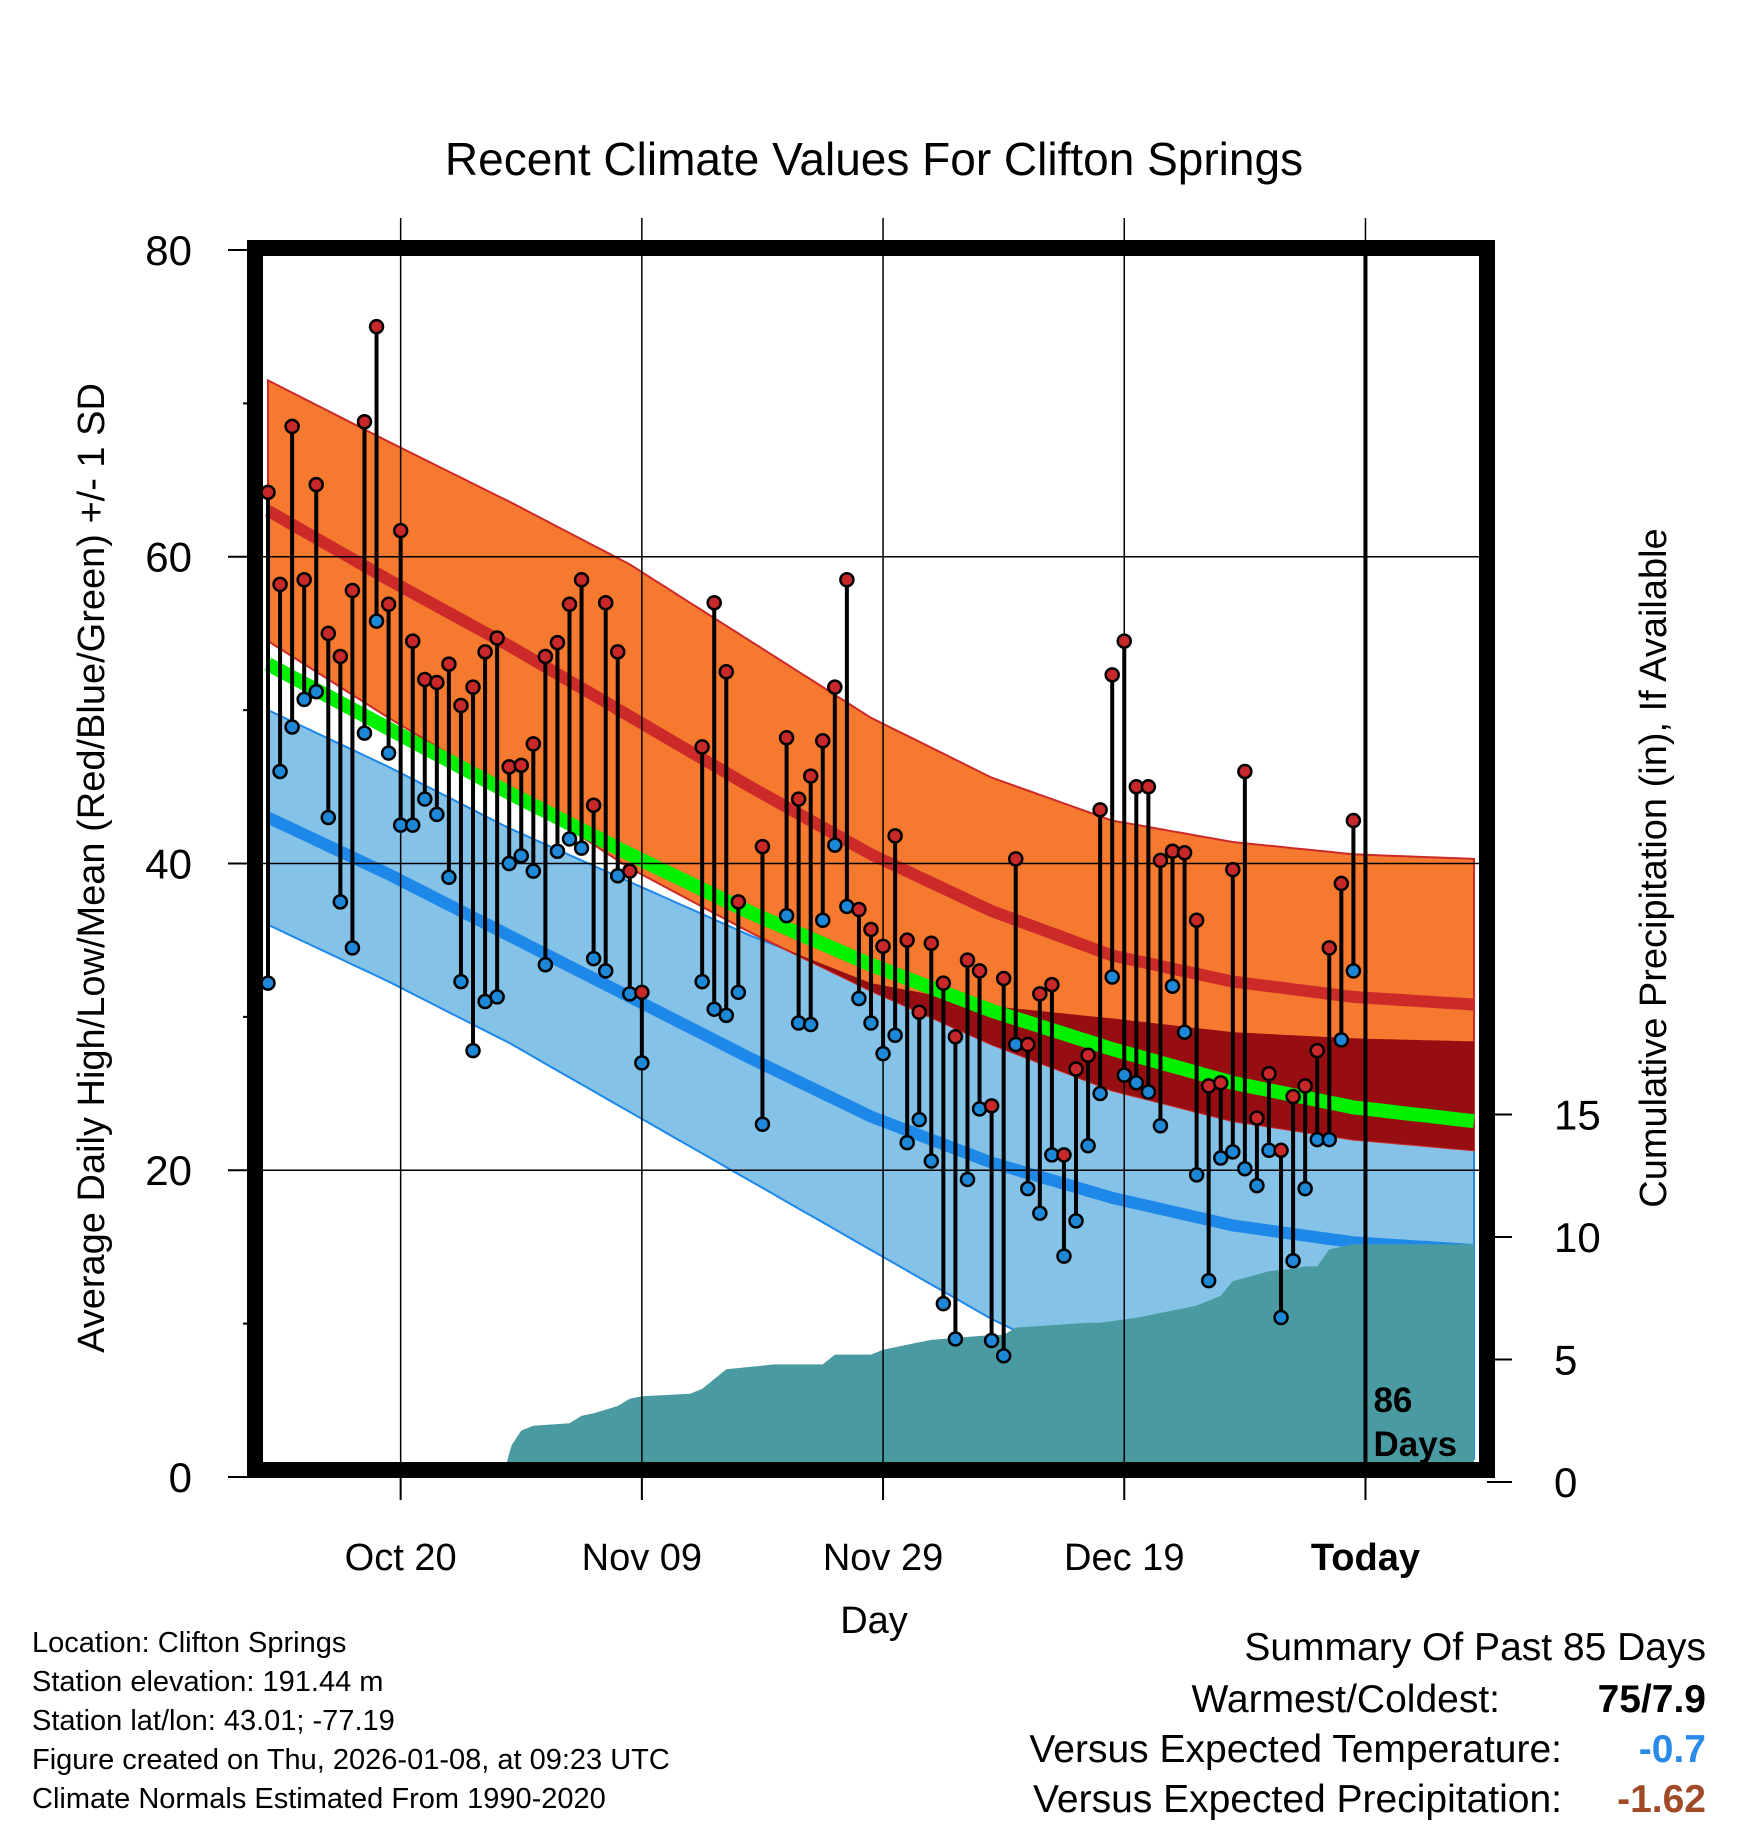 This screenshot has width=1748, height=1828. I want to click on info-normals: Climate Normals Estimated From 1990-2020, so click(319, 1799).